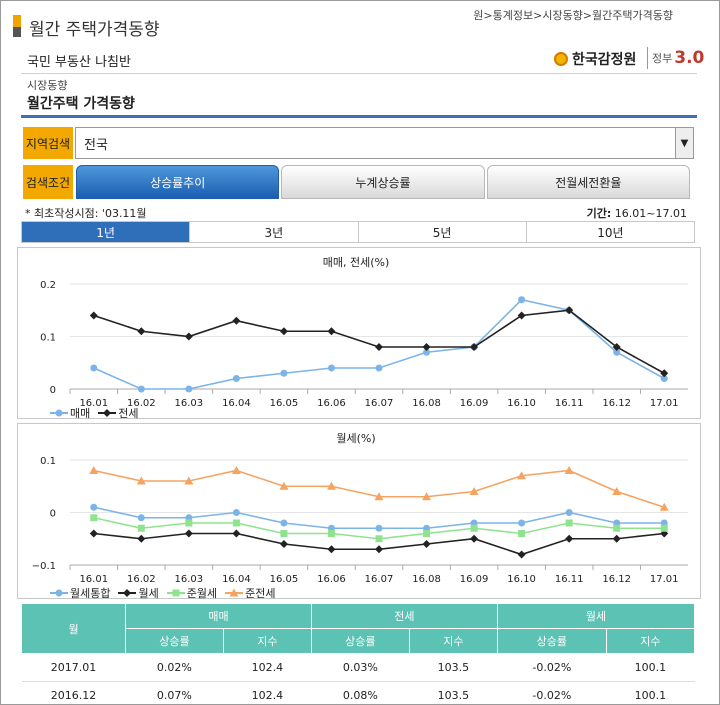 The width and height of the screenshot is (720, 705). Describe the element at coordinates (191, 593) in the screenshot. I see `legend-item: 준월세` at that location.